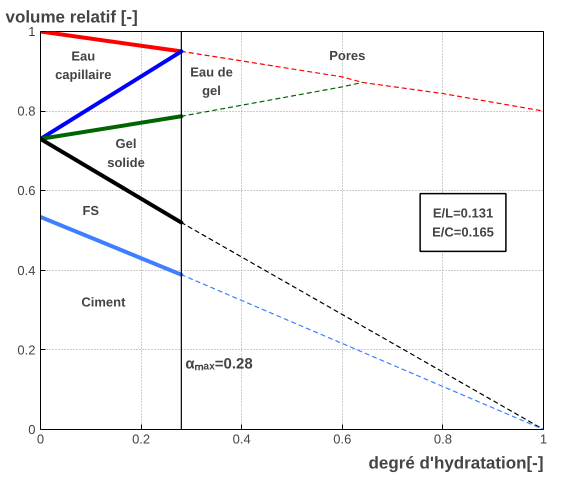 This screenshot has height=477, width=563. Describe the element at coordinates (72, 17) in the screenshot. I see `y-axis-title: volume relatif [-]` at that location.